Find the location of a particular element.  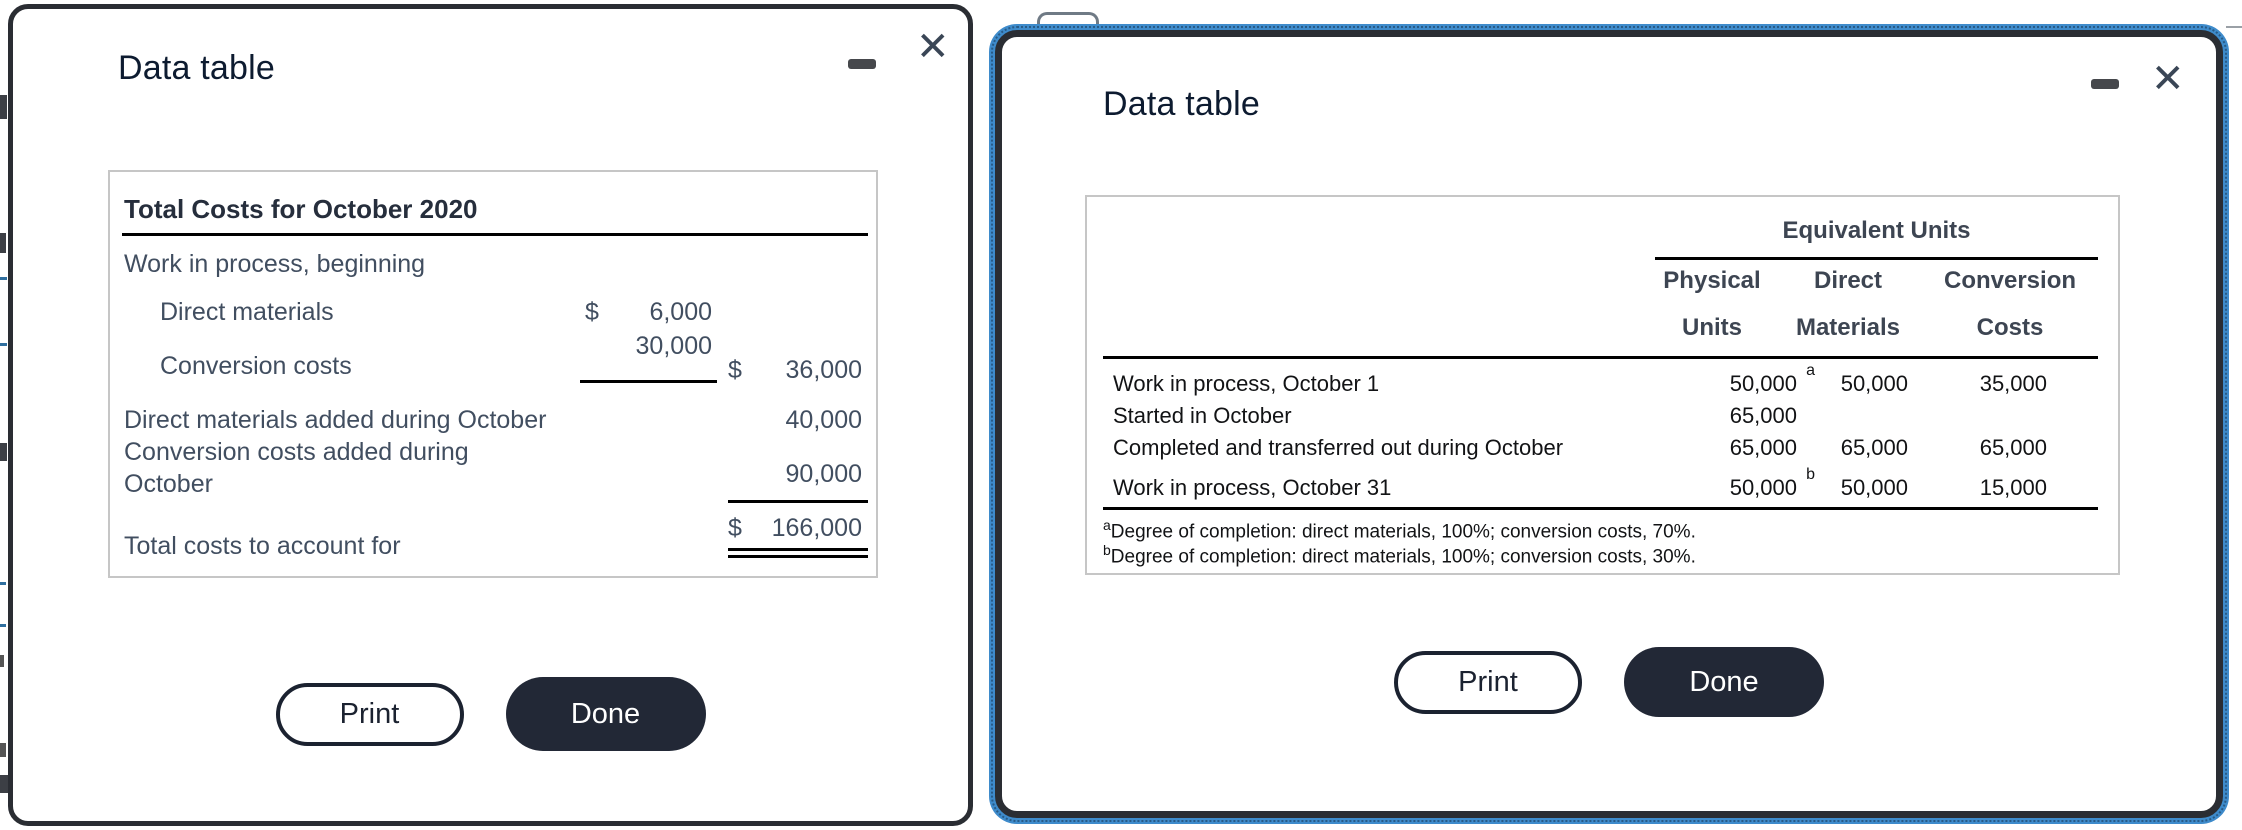

cell-value: 36,000 is located at coordinates (823, 370).